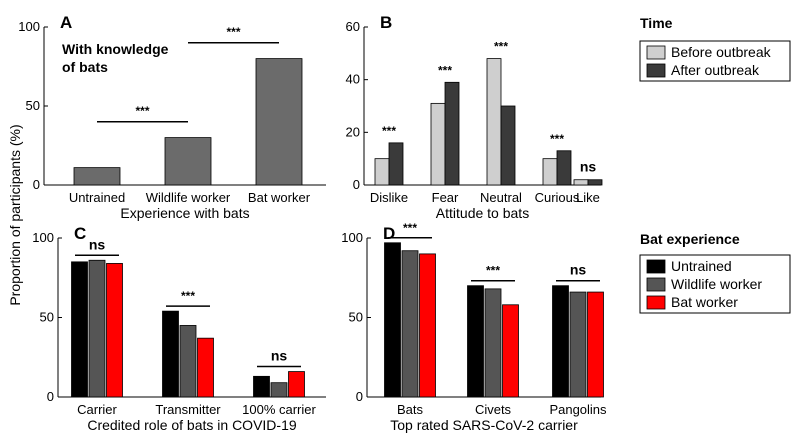 The height and width of the screenshot is (438, 791). Describe the element at coordinates (389, 233) in the screenshot. I see `D-panel-label: D` at that location.